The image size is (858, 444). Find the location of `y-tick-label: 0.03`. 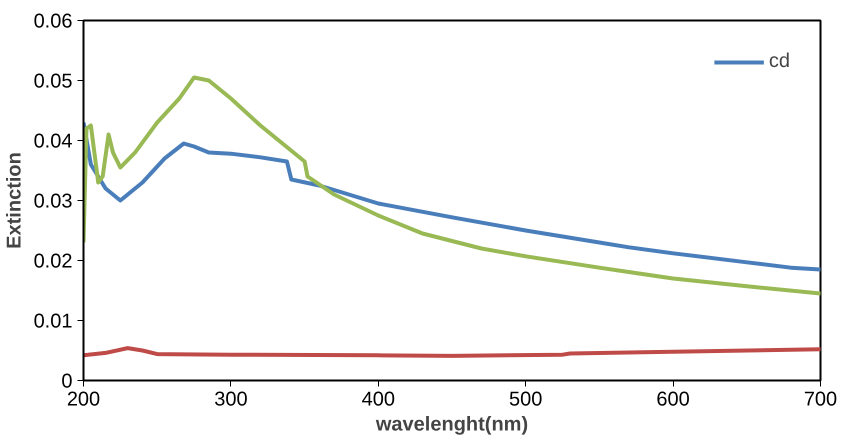

y-tick-label: 0.03 is located at coordinates (53, 201).